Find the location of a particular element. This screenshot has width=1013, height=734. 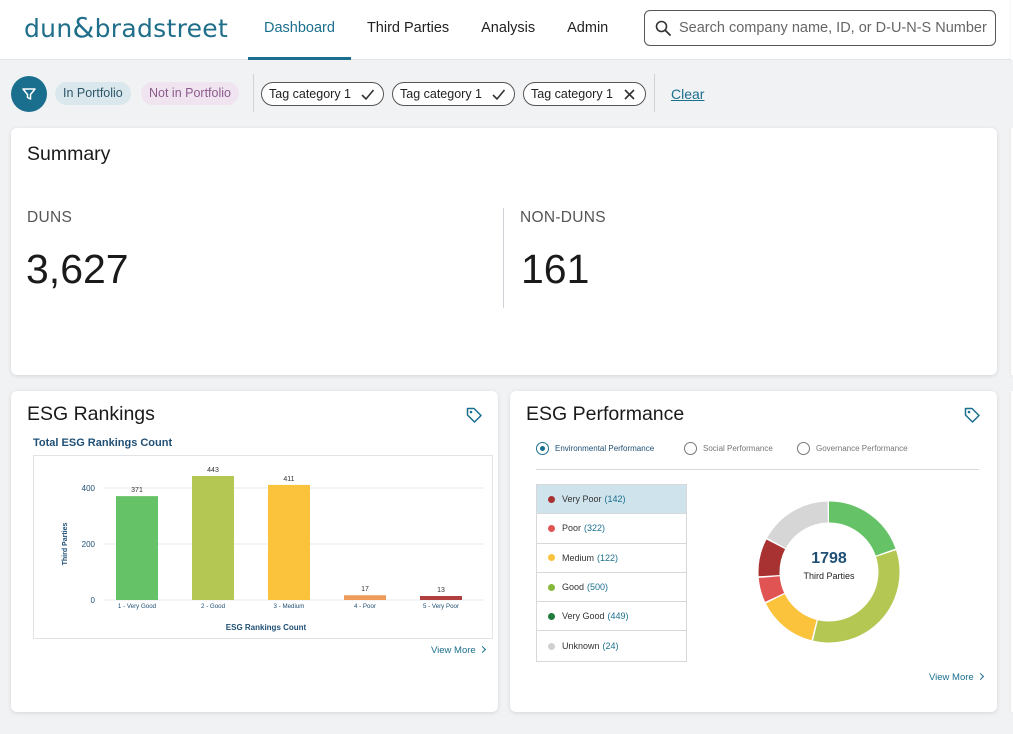

donut-chart is located at coordinates (829, 572).